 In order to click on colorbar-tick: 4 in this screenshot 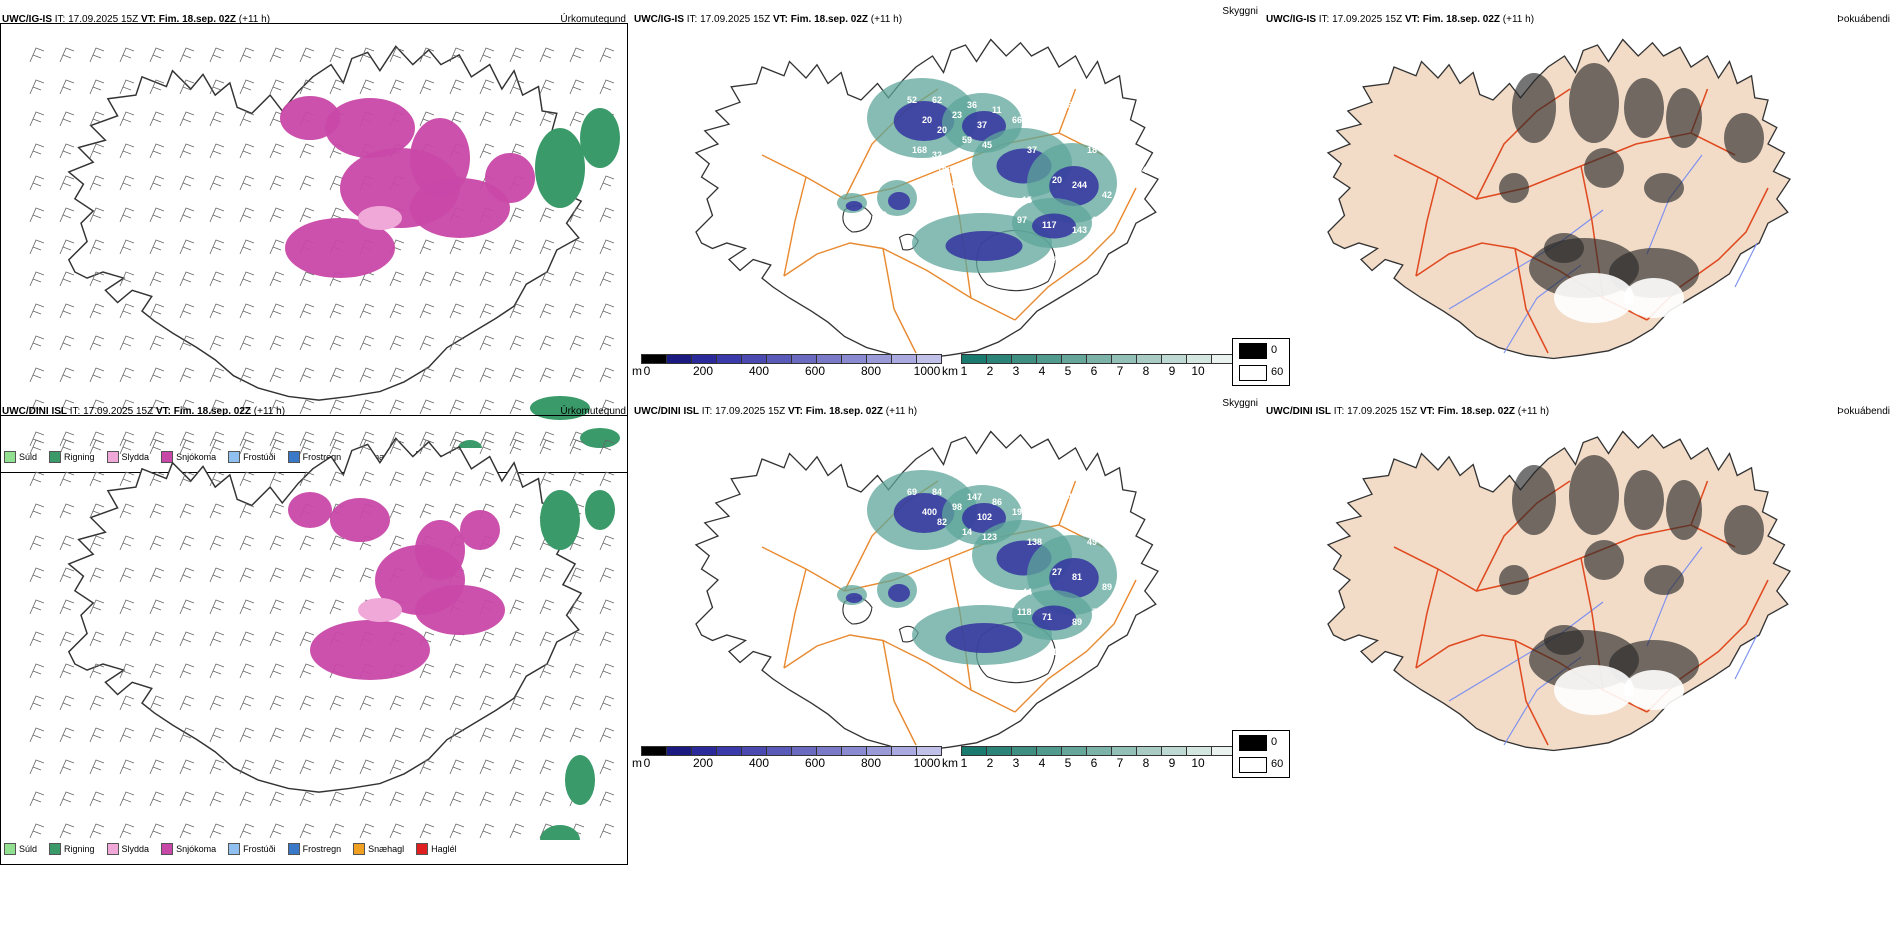, I will do `click(1042, 763)`.